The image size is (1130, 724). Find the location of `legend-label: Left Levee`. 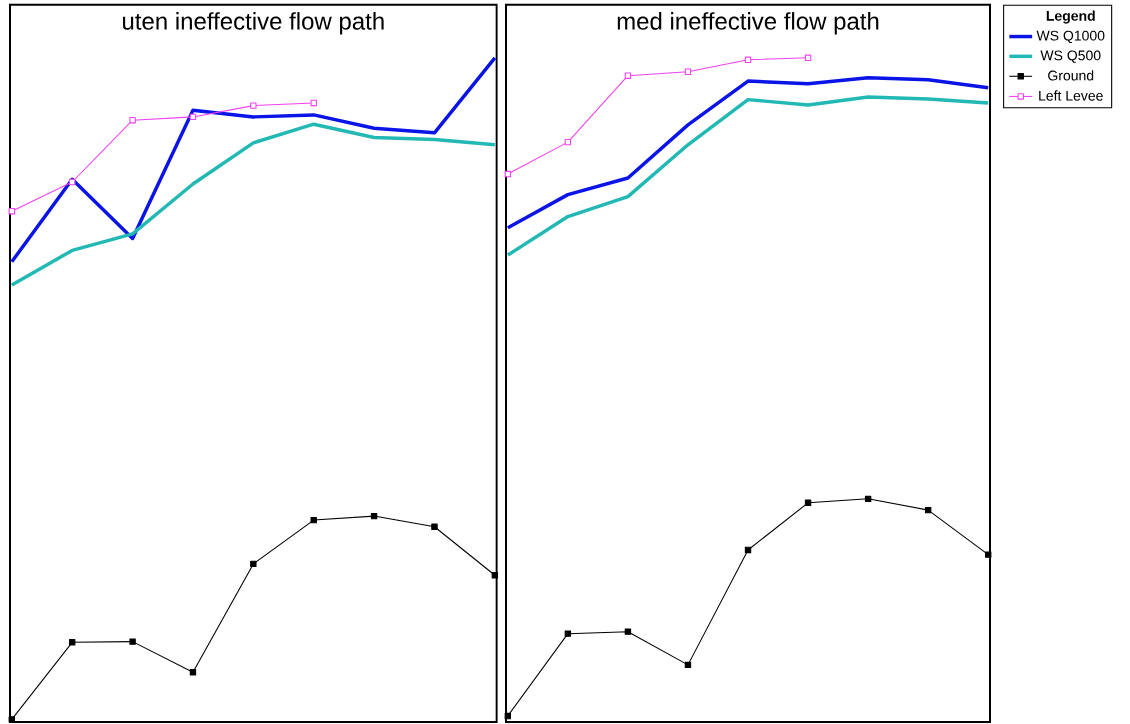

legend-label: Left Levee is located at coordinates (1071, 95).